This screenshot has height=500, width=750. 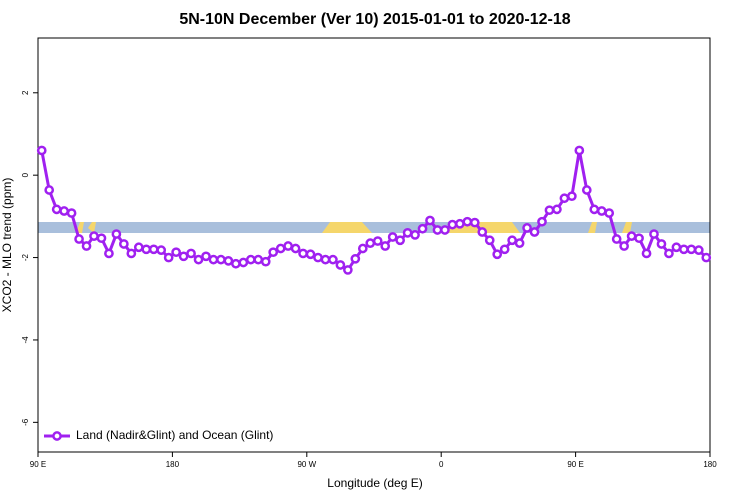 What do you see at coordinates (25, 174) in the screenshot?
I see `y-tick-label: 0` at bounding box center [25, 174].